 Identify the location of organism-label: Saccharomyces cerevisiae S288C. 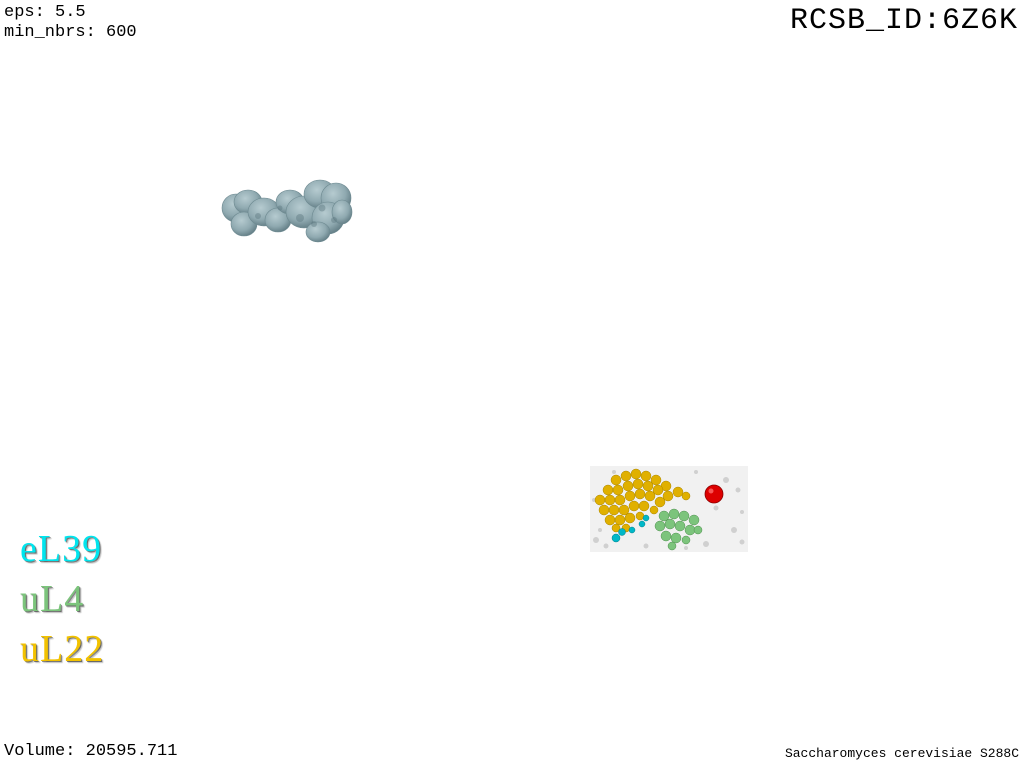
(901, 753).